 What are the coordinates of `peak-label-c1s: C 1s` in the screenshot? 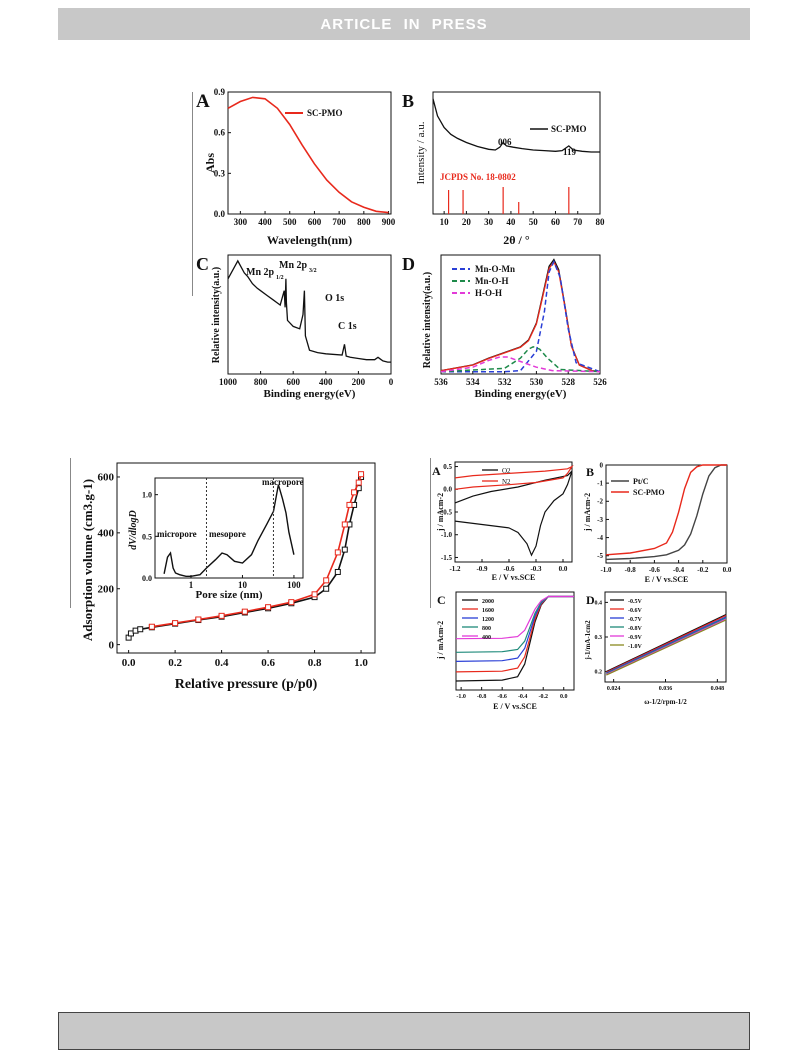 It's located at (347, 326).